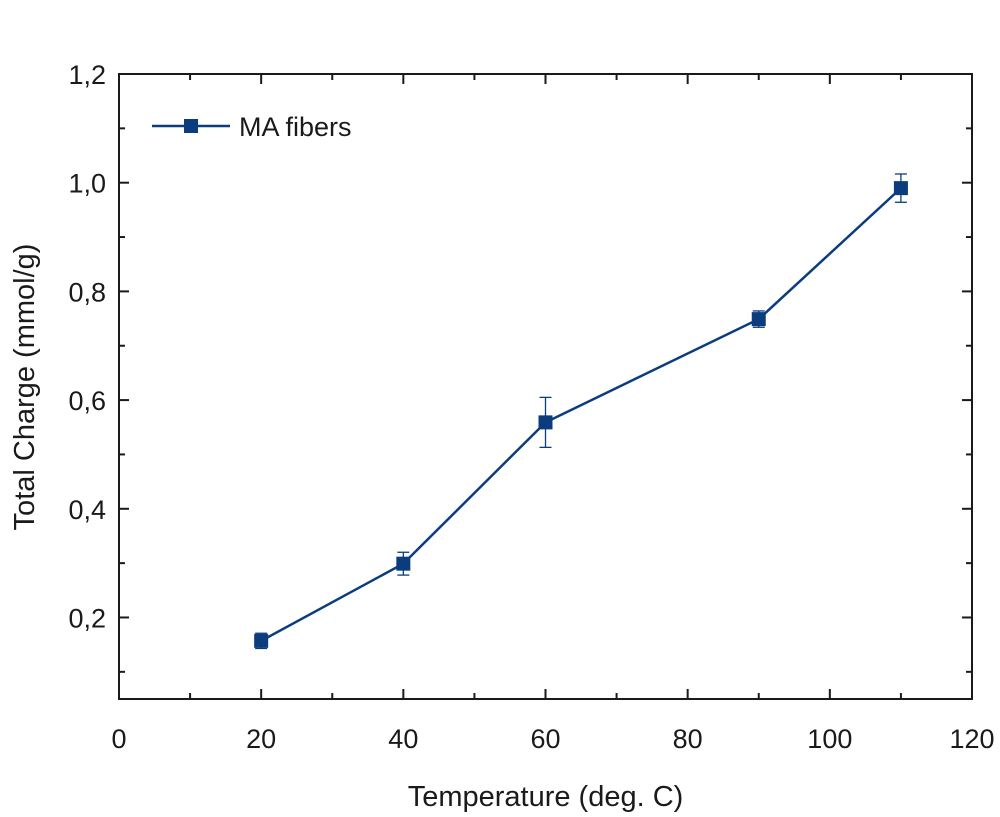 The image size is (1000, 817). What do you see at coordinates (546, 797) in the screenshot?
I see `x-axis-title: Temperature (deg. C)` at bounding box center [546, 797].